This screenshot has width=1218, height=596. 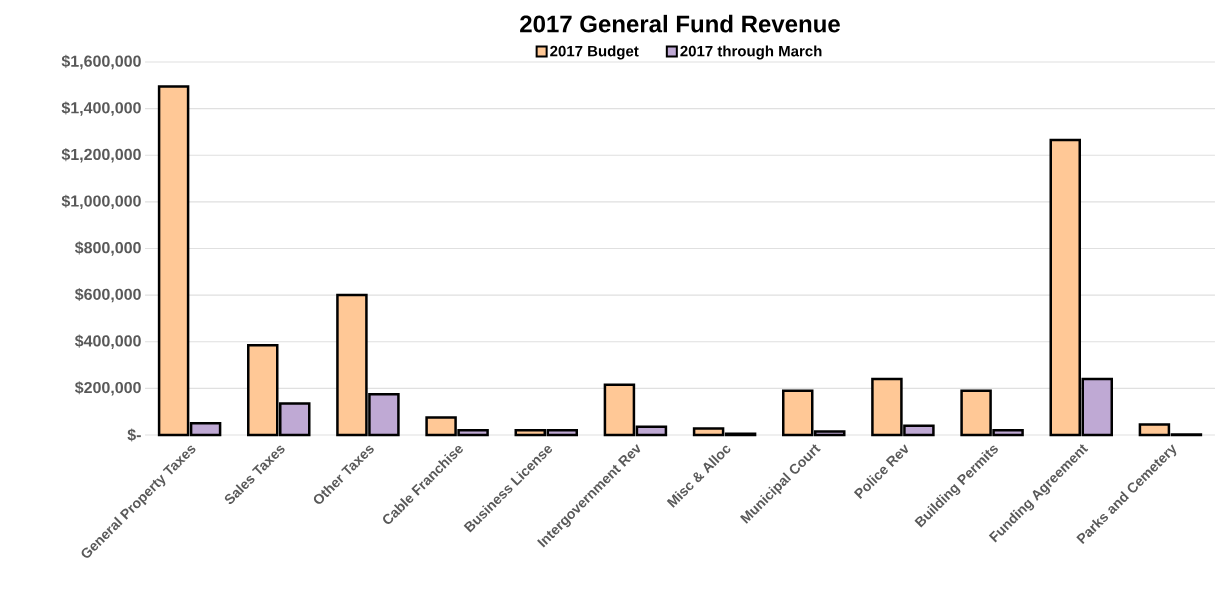 What do you see at coordinates (594, 52) in the screenshot?
I see `legend-label: 2017 Budget` at bounding box center [594, 52].